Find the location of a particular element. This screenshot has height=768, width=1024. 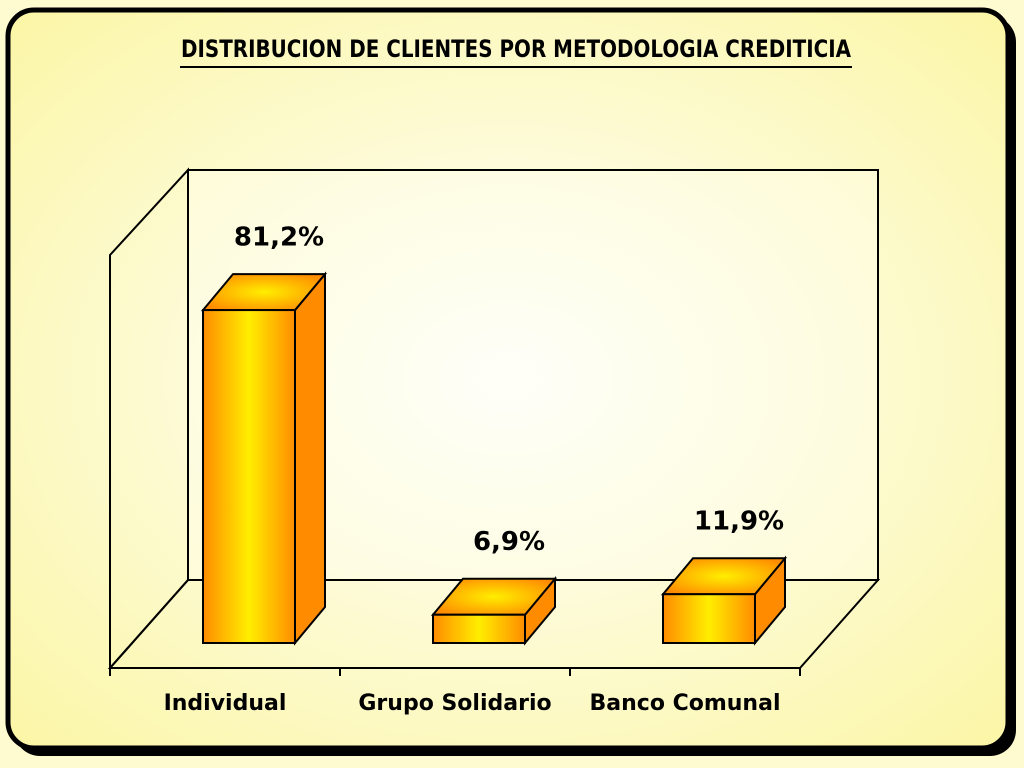

x-tick-label: Individual is located at coordinates (225, 703).